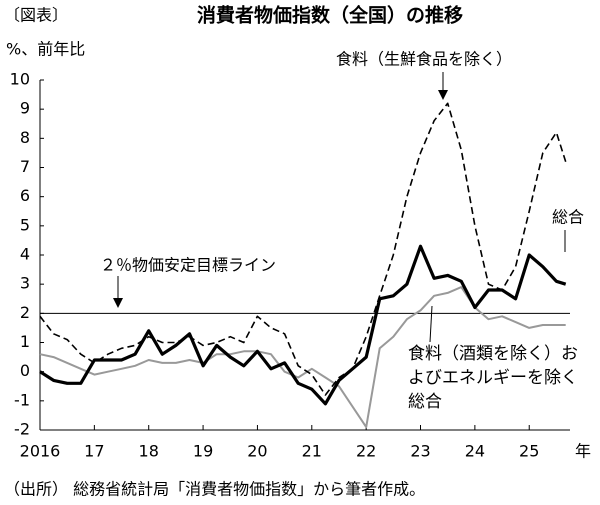  What do you see at coordinates (25, 195) in the screenshot?
I see `y-tick-label: 6` at bounding box center [25, 195].